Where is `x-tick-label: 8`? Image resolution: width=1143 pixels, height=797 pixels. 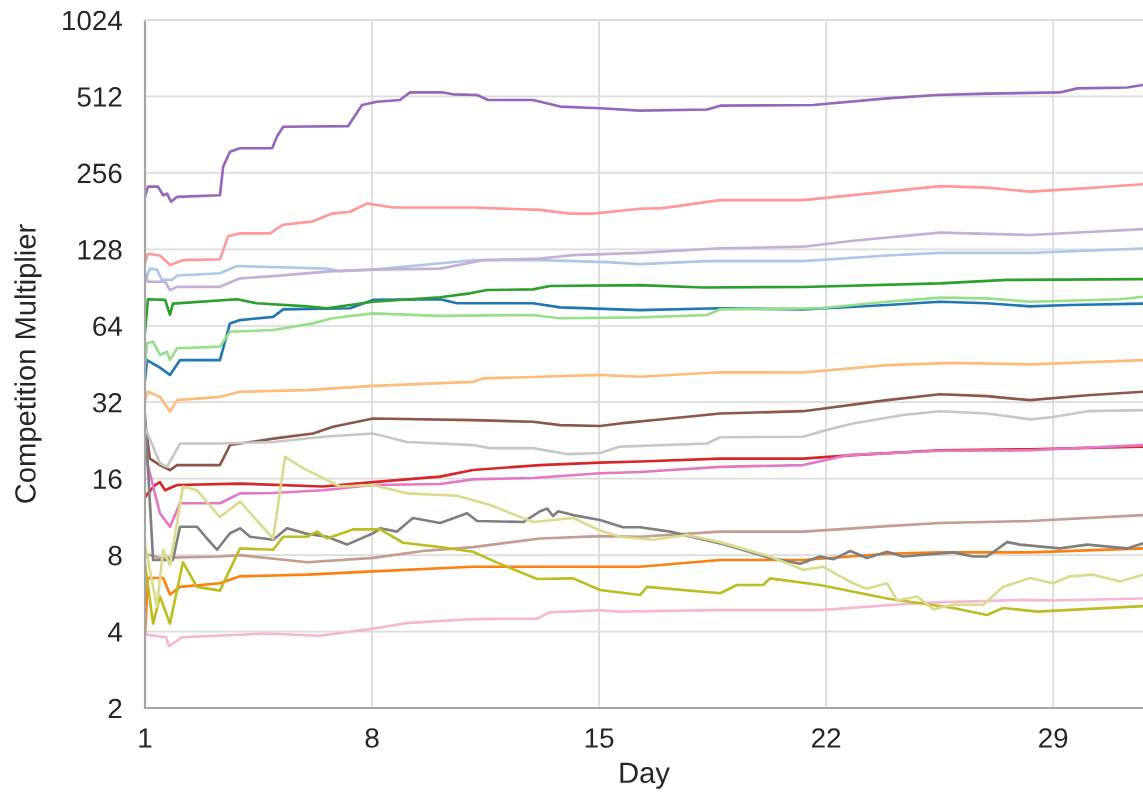
x-tick-label: 8 is located at coordinates (372, 738).